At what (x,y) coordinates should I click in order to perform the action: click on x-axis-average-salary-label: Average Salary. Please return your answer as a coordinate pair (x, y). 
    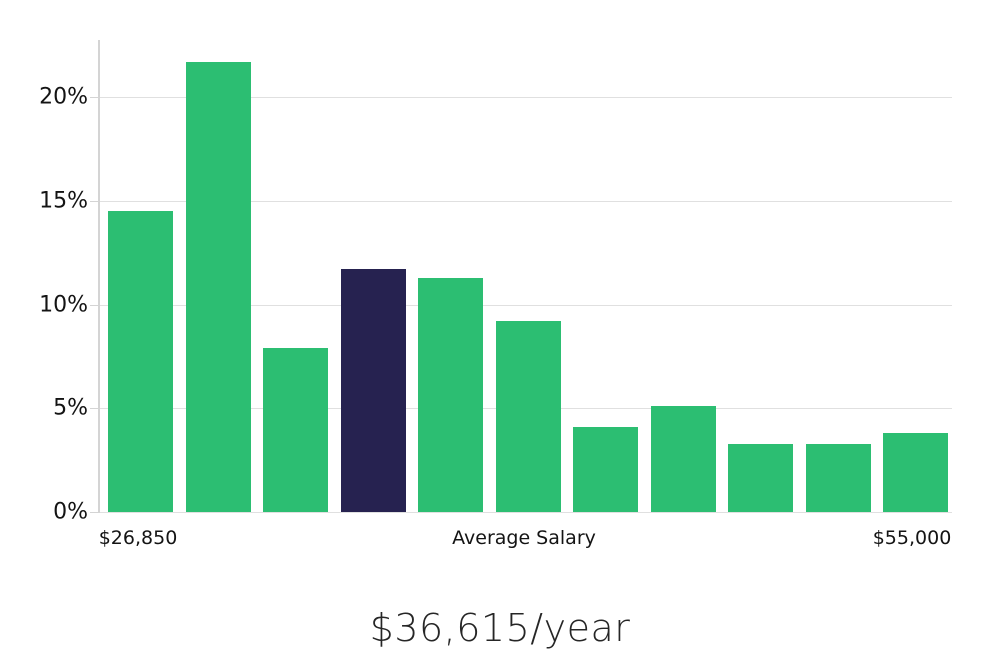
    Looking at the image, I should click on (524, 538).